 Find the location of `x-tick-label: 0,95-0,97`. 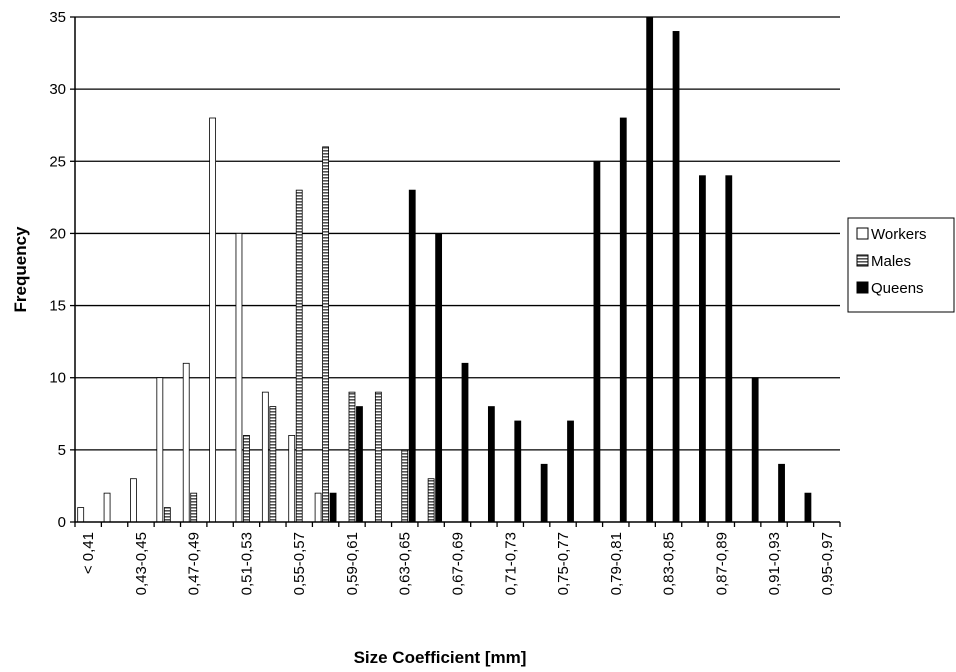

x-tick-label: 0,95-0,97 is located at coordinates (827, 563).